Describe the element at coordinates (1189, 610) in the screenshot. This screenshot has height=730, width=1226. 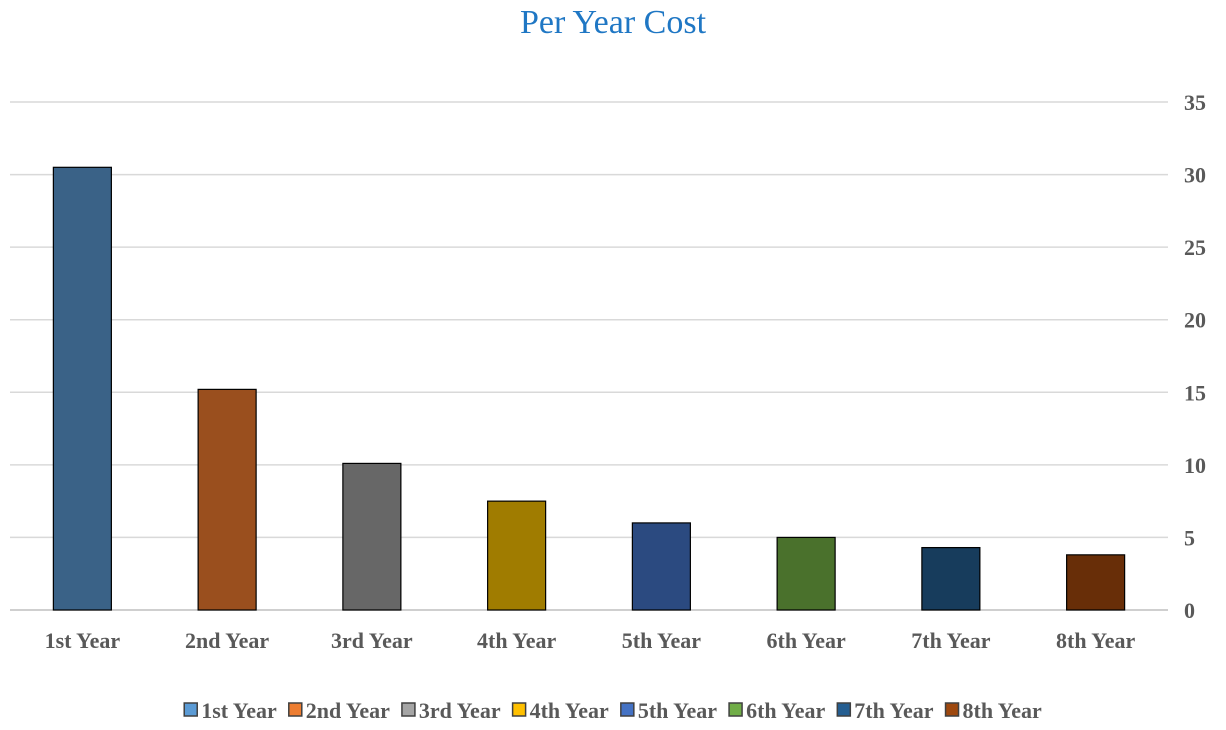
I see `y-tick-label: 0` at that location.